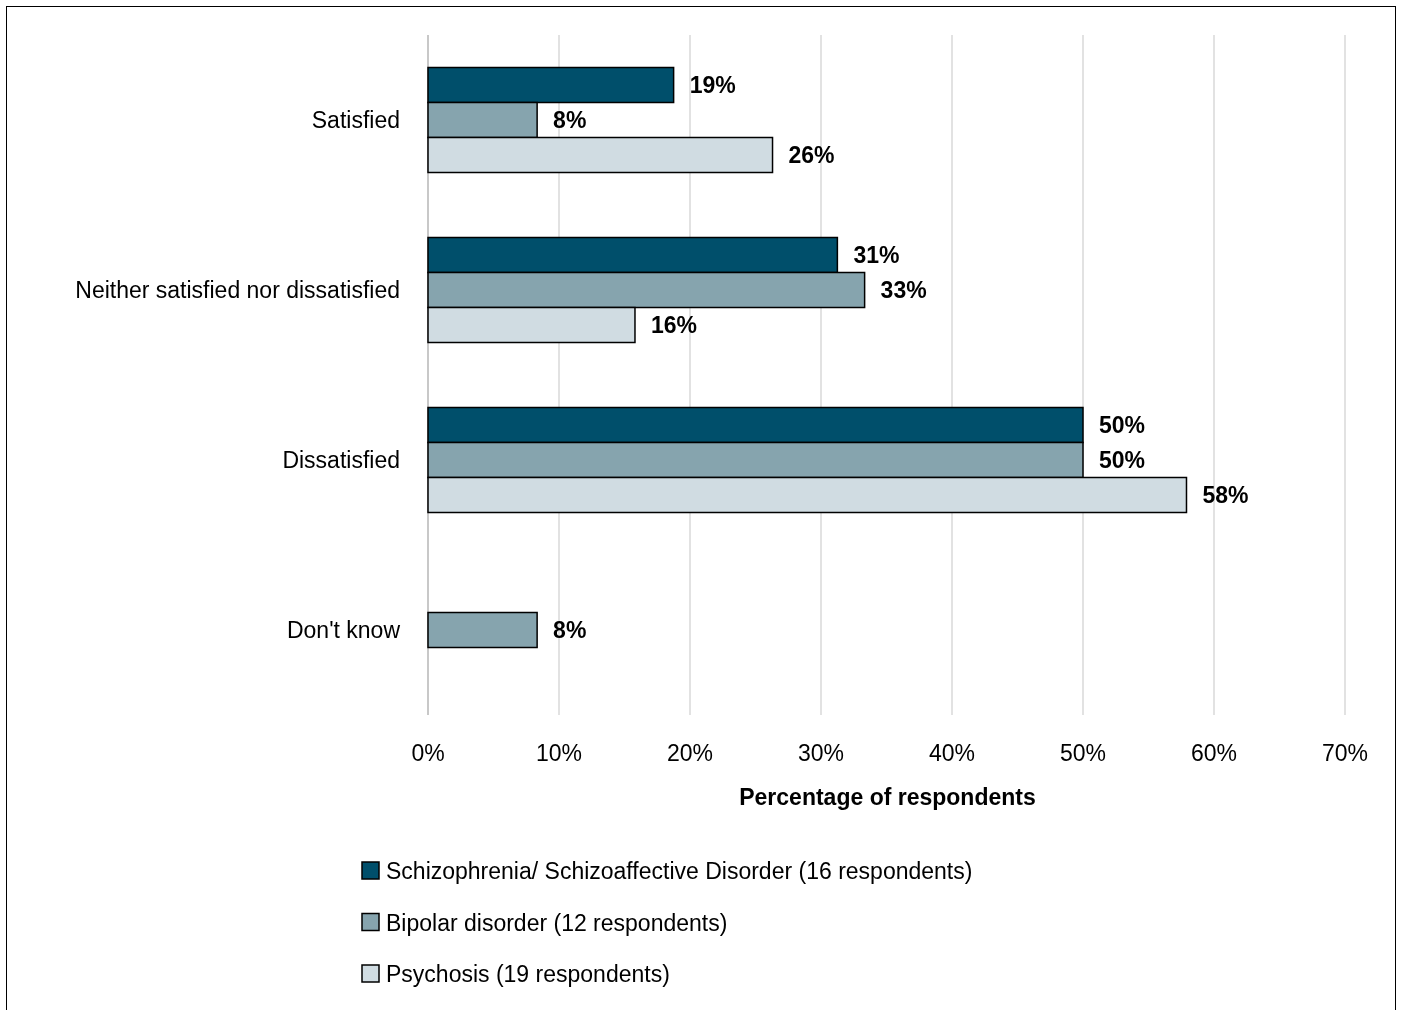  I want to click on x-tick-label: 0%, so click(428, 753).